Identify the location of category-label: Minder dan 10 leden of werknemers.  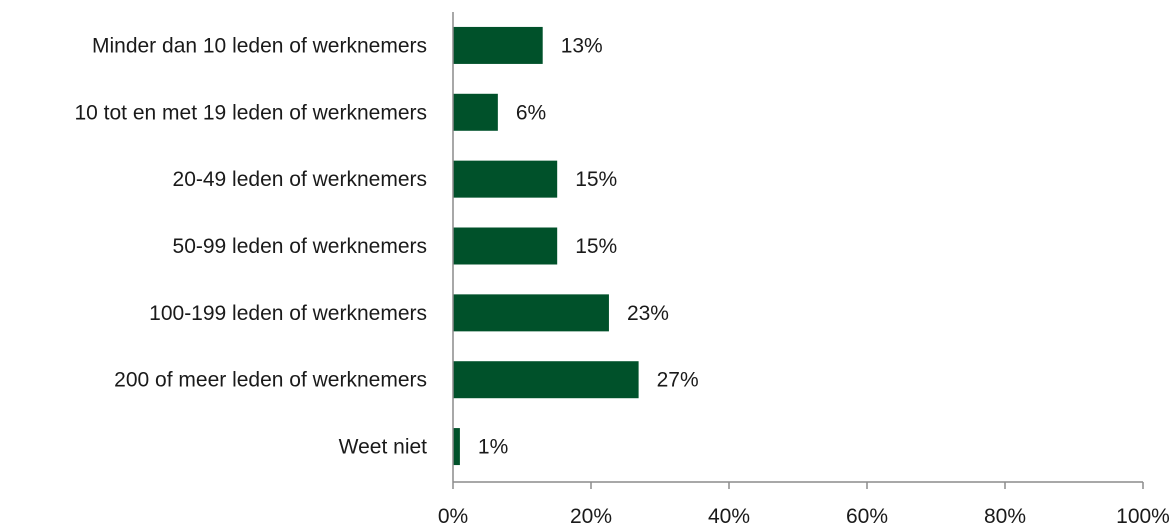
(259, 45).